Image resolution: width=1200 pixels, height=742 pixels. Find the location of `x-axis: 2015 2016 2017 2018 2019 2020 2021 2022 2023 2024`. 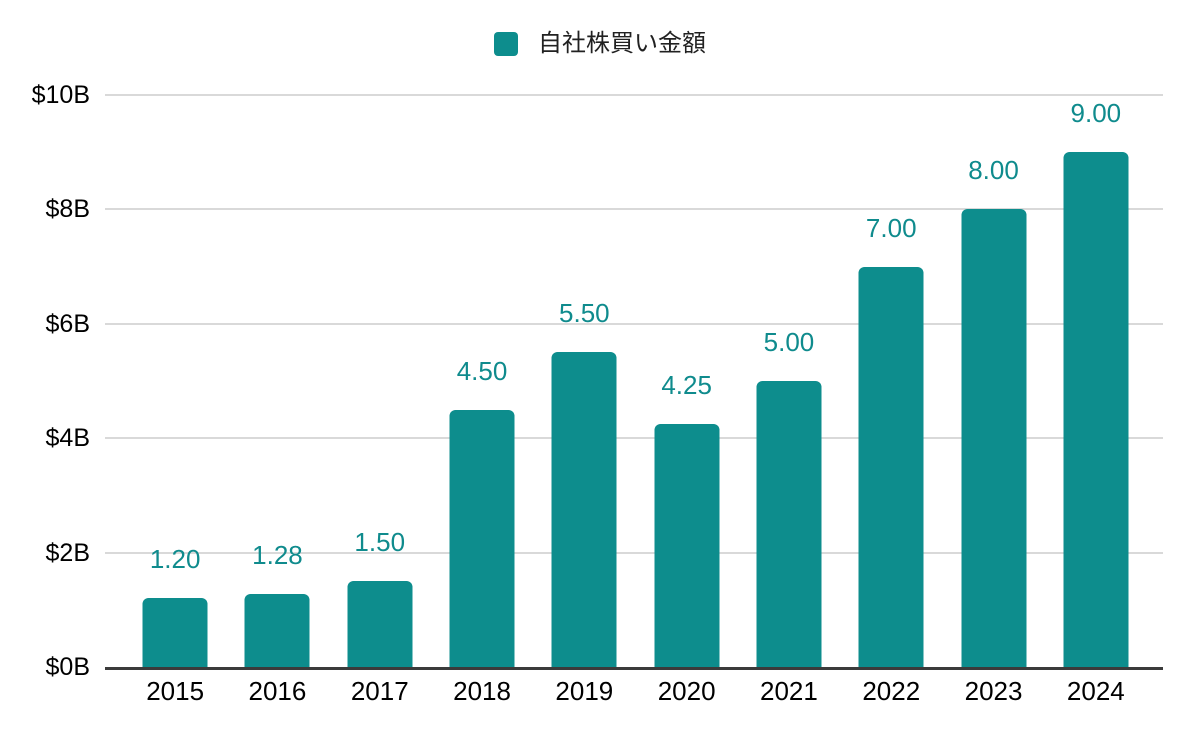

x-axis: 2015 2016 2017 2018 2019 2020 2021 2022 2023 2024 is located at coordinates (635, 692).